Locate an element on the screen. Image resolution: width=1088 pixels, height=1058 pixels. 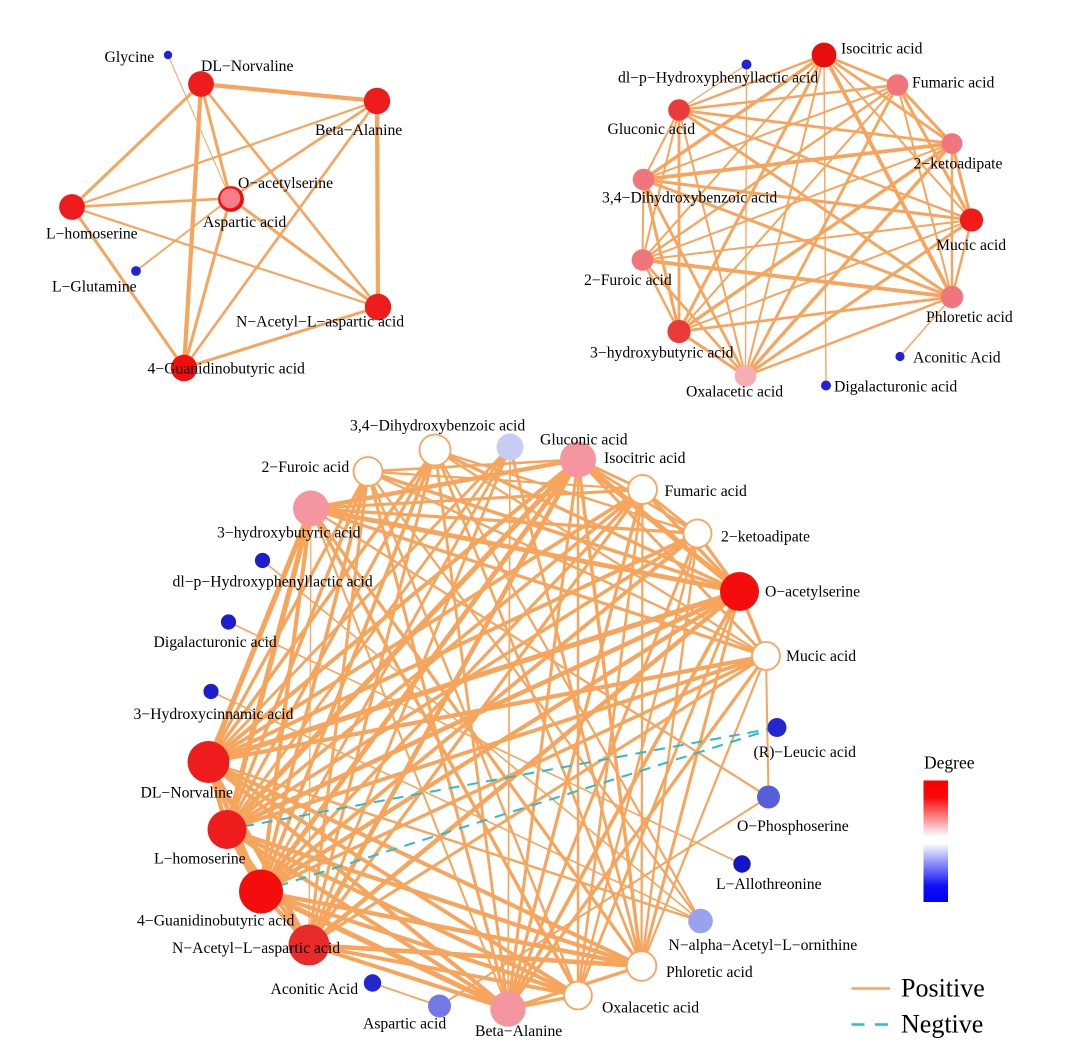
svg-text: N−alpha−Acetyl−L−ornithine is located at coordinates (763, 945).